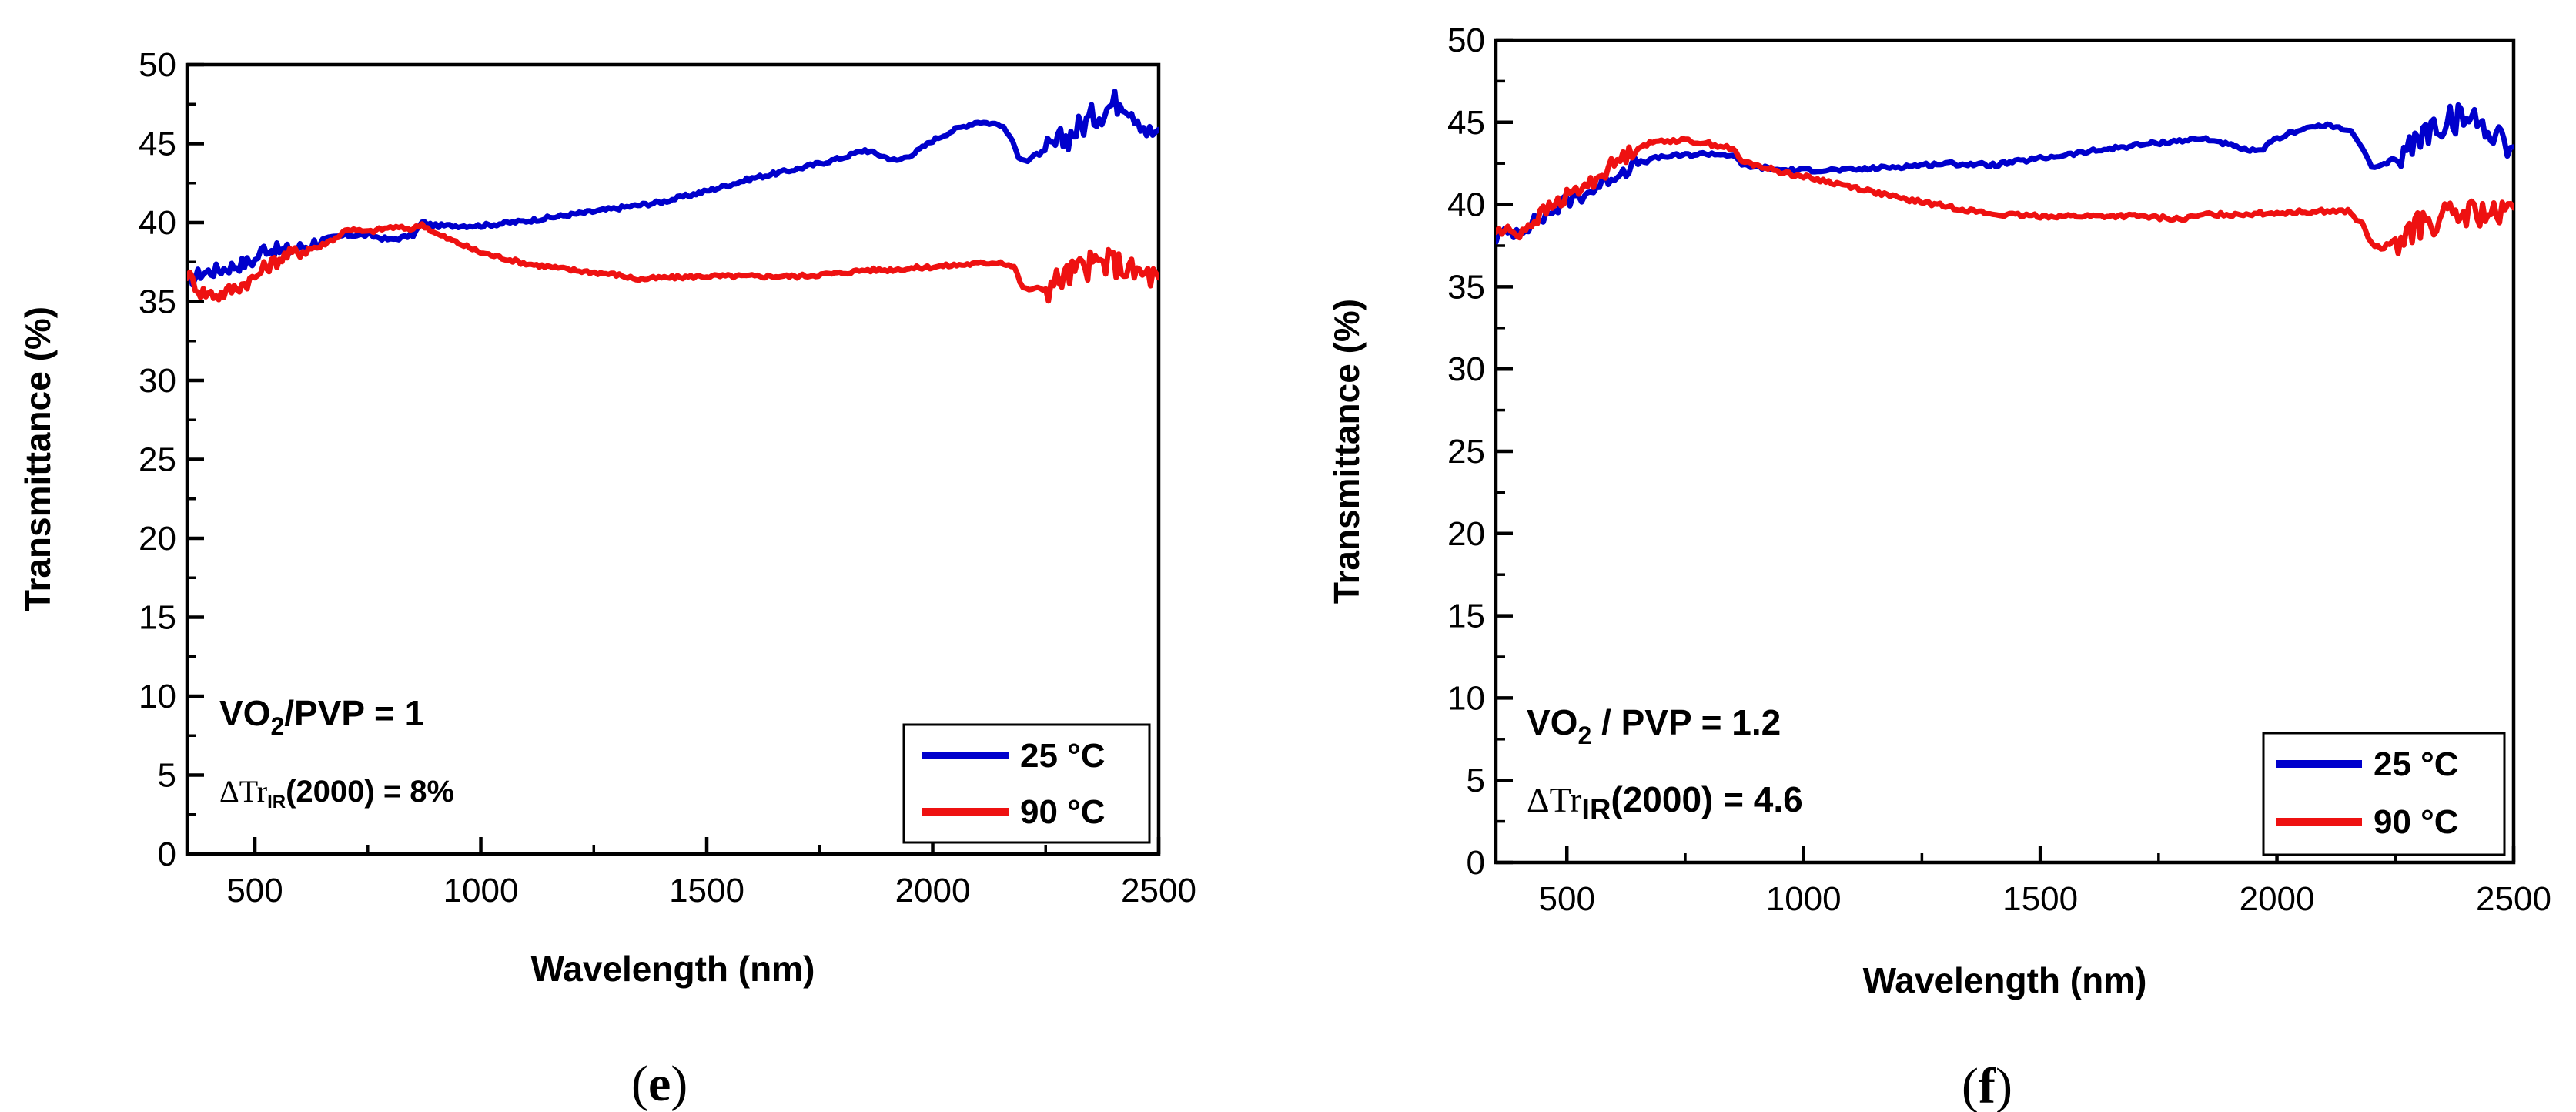 The image size is (2576, 1112). Describe the element at coordinates (1987, 1085) in the screenshot. I see `panel-label-f: (f)` at that location.